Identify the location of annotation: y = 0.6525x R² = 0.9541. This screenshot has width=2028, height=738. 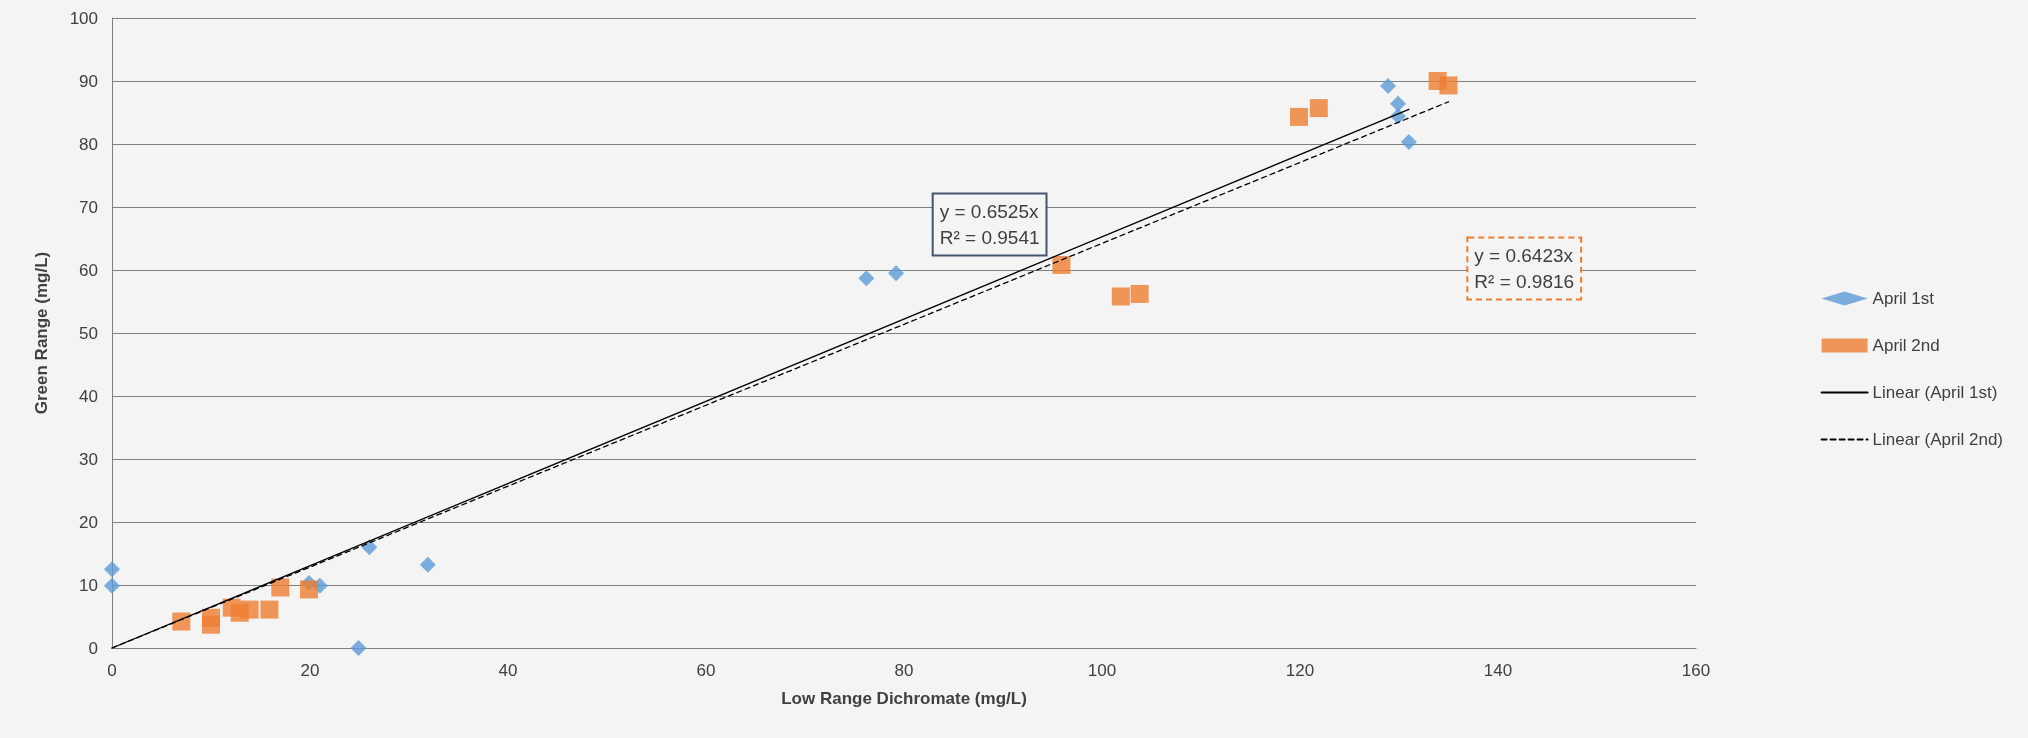
(989, 224).